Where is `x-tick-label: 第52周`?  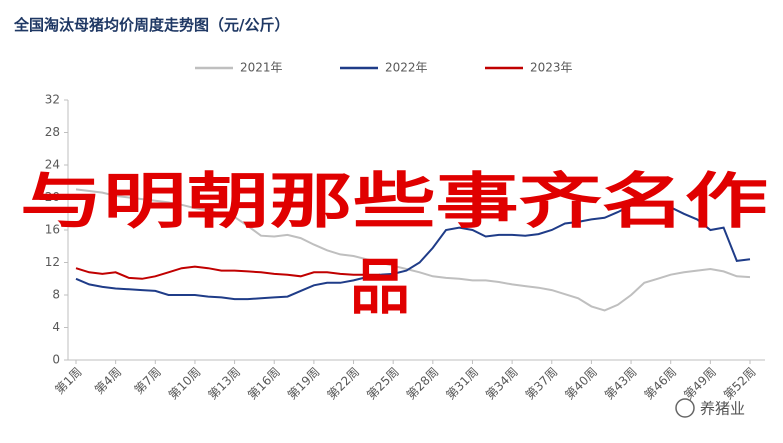
x-tick-label: 第52周 is located at coordinates (740, 384).